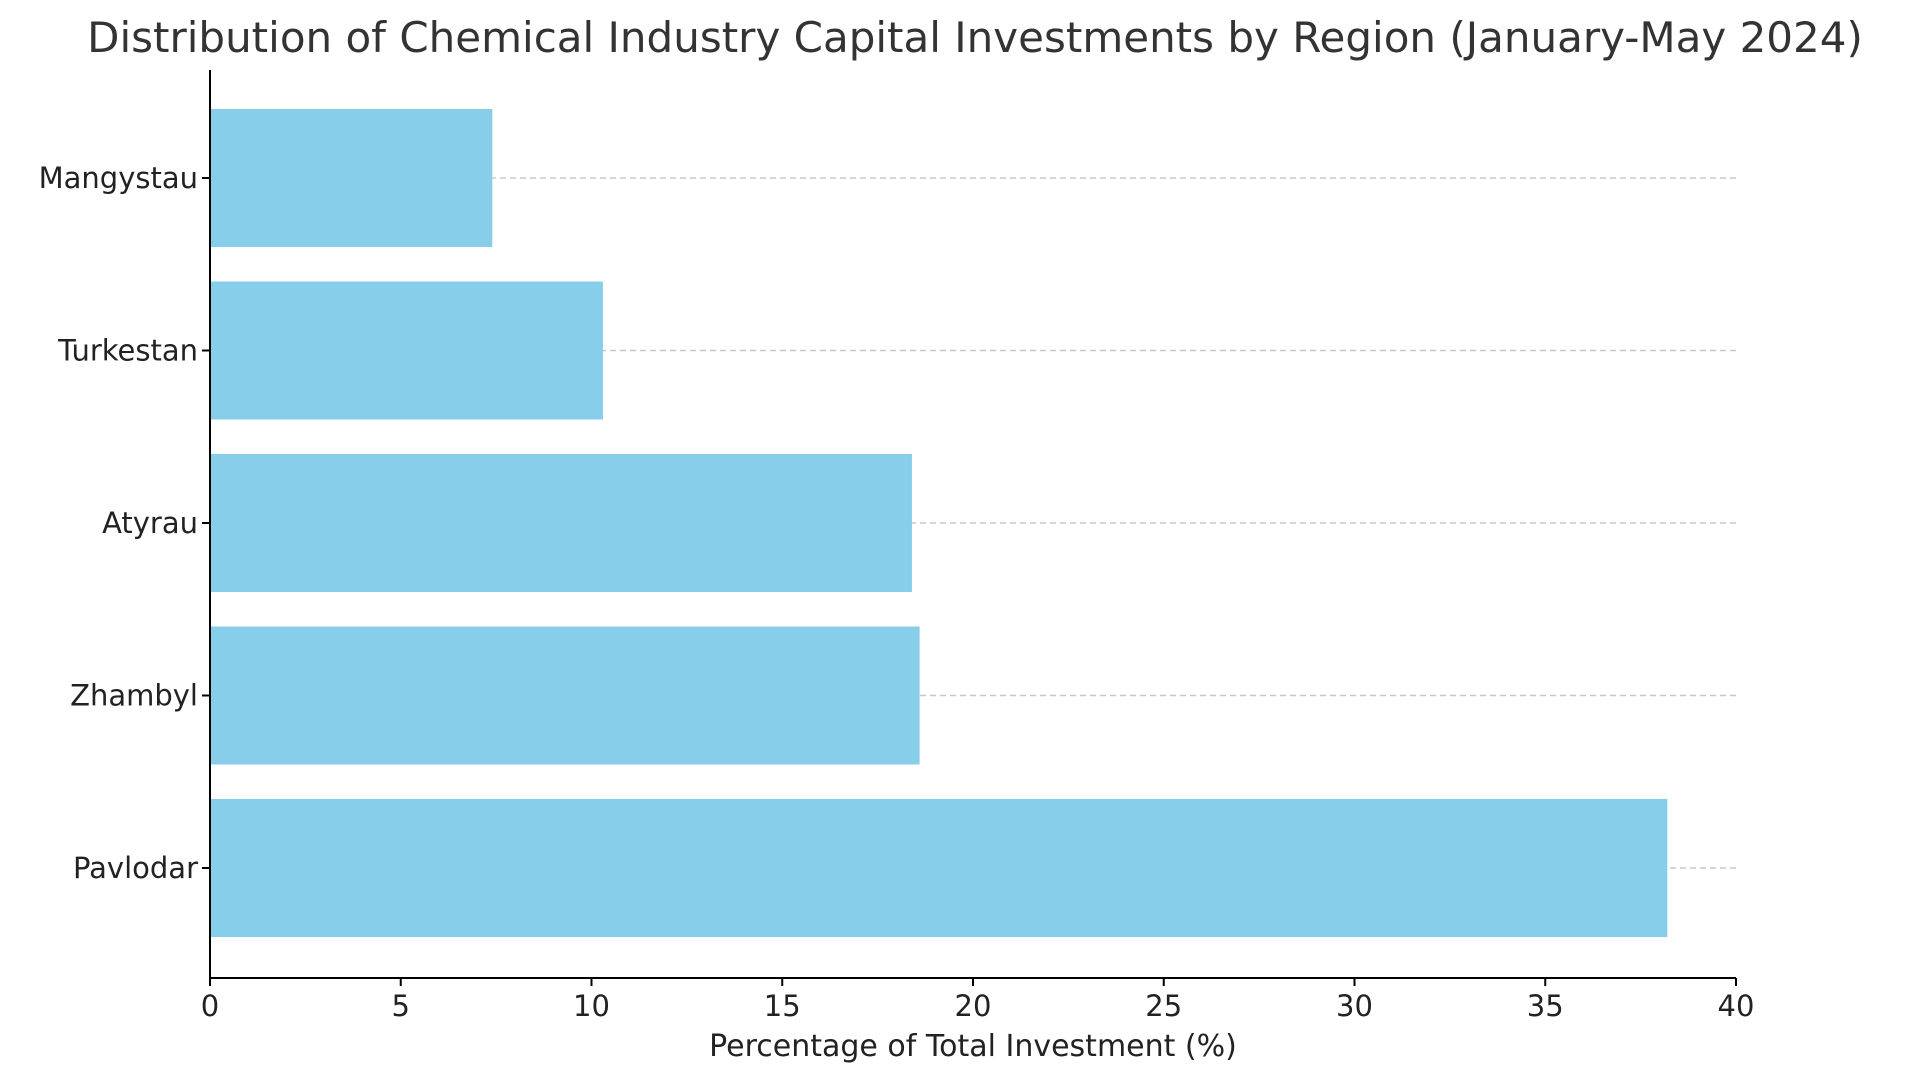 The height and width of the screenshot is (1080, 1911). Describe the element at coordinates (1354, 1006) in the screenshot. I see `x-tick-label: 30` at that location.